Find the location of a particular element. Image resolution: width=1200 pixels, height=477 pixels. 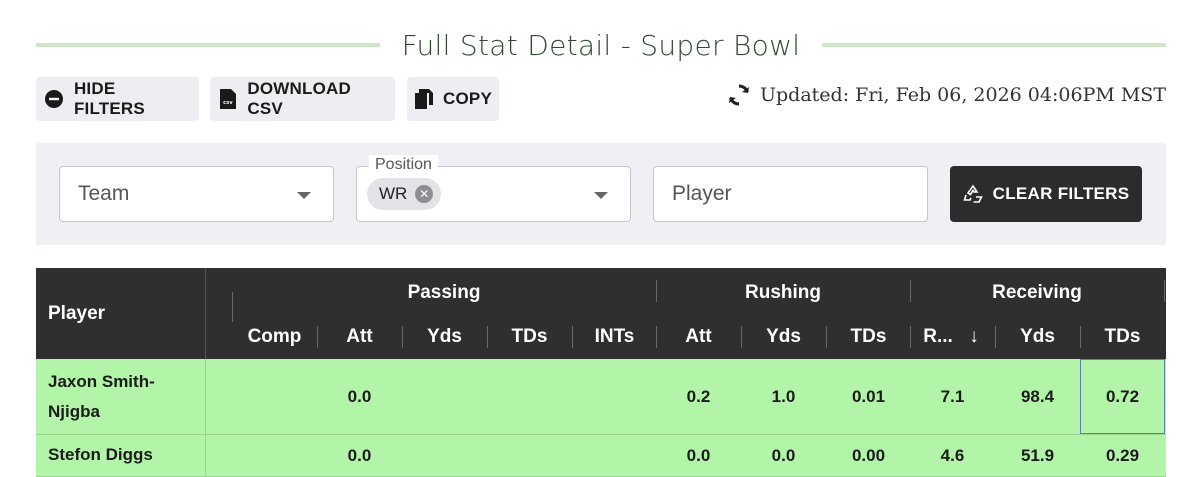

recycle-icon is located at coordinates (973, 194).